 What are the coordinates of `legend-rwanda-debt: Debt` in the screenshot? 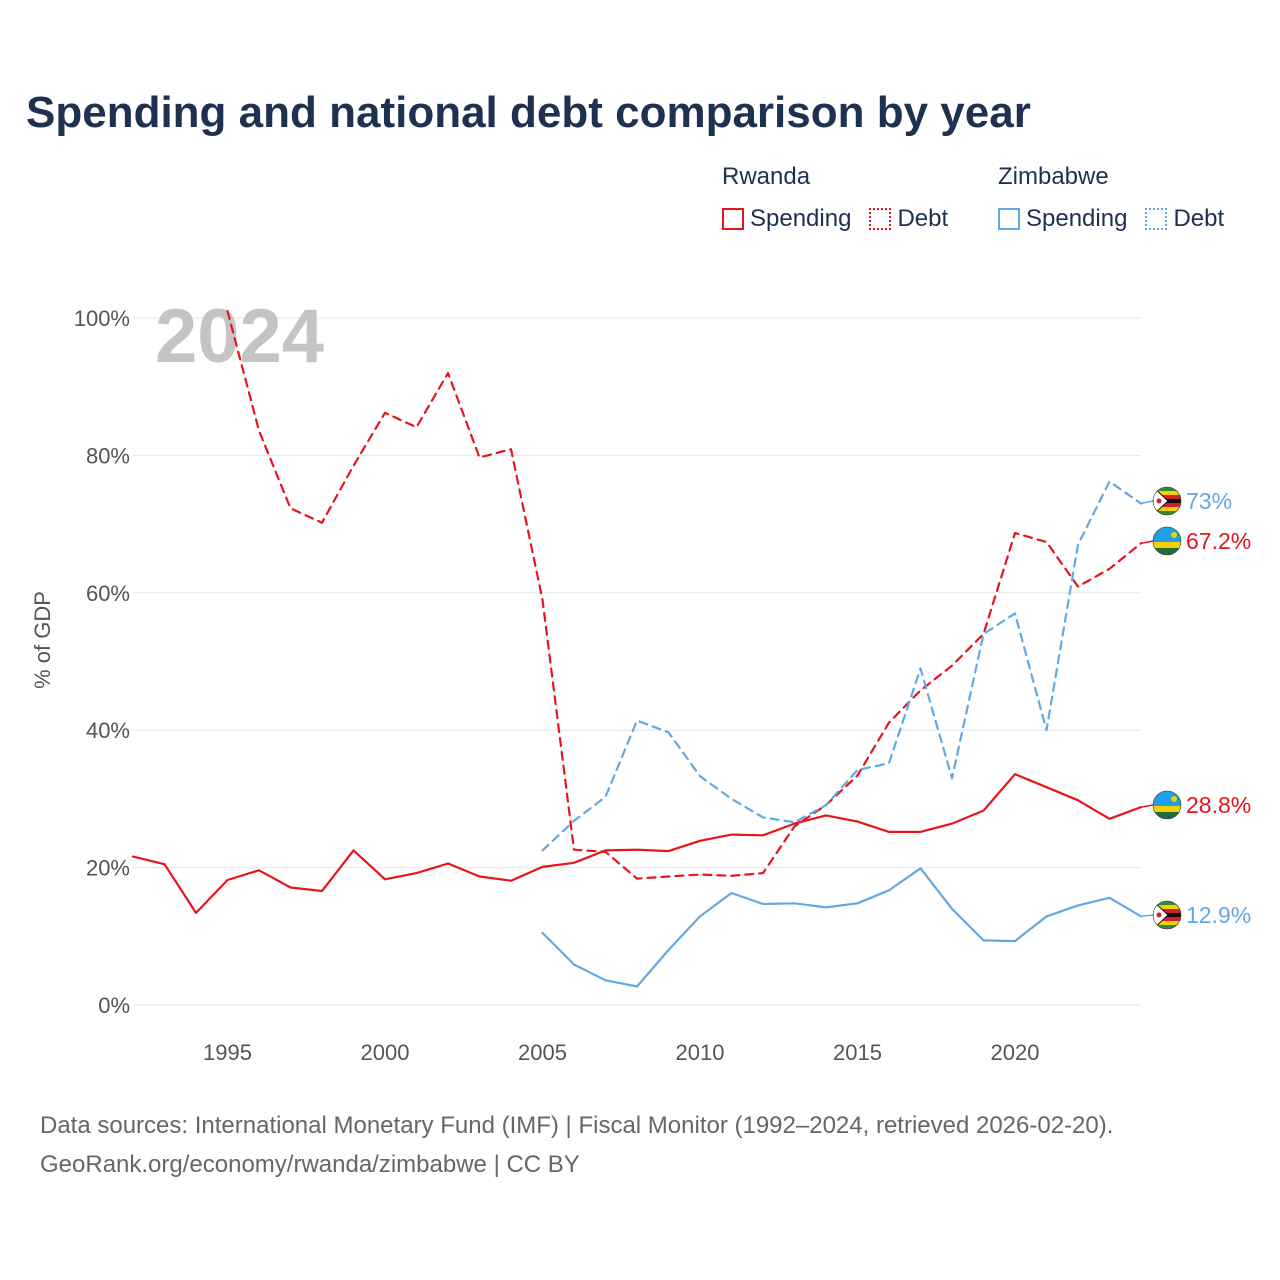 It's located at (908, 219).